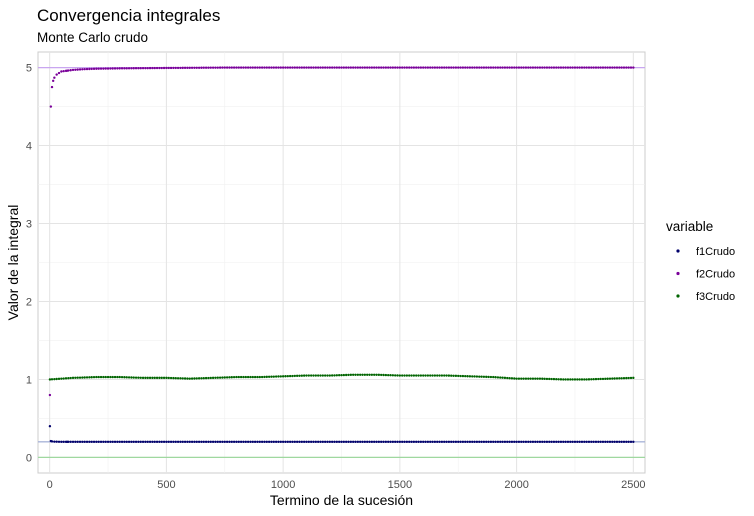 This screenshot has height=516, width=754. What do you see at coordinates (29, 147) in the screenshot?
I see `y-tick-label: 4` at bounding box center [29, 147].